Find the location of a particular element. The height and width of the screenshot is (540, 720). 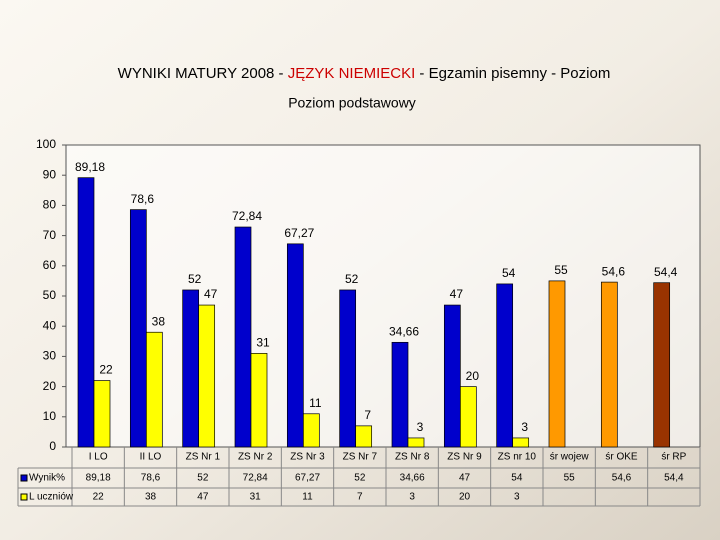

x-tick-label: śr wojew is located at coordinates (570, 457).